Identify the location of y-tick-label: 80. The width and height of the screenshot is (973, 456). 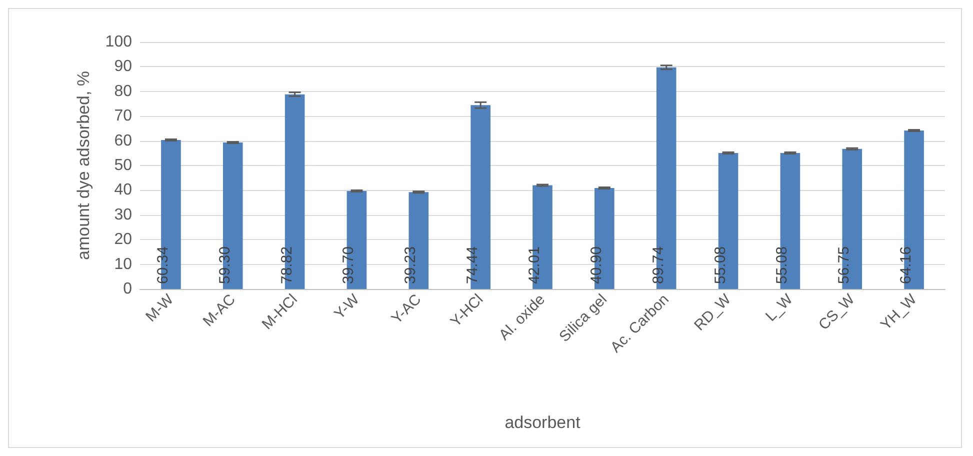
(123, 91).